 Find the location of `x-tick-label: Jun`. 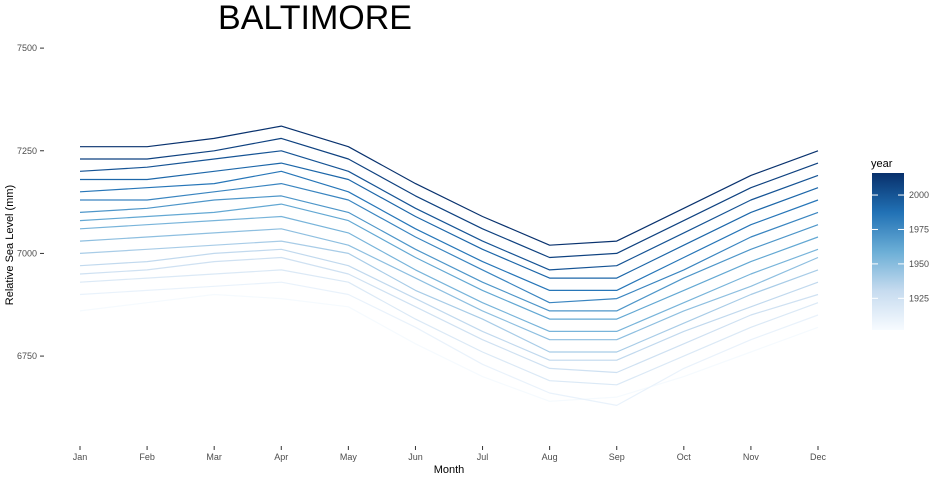

x-tick-label: Jun is located at coordinates (415, 457).